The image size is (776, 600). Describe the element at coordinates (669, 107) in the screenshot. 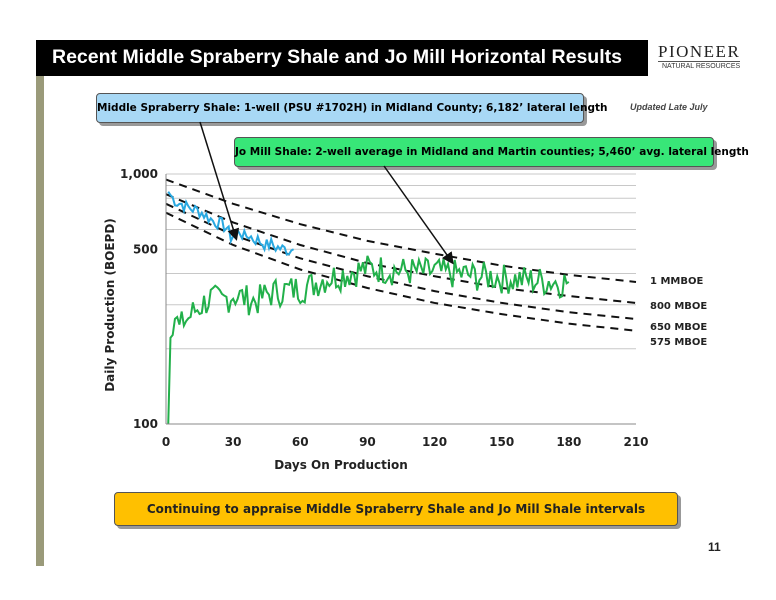

I see `updated-note: Updated Late July` at that location.